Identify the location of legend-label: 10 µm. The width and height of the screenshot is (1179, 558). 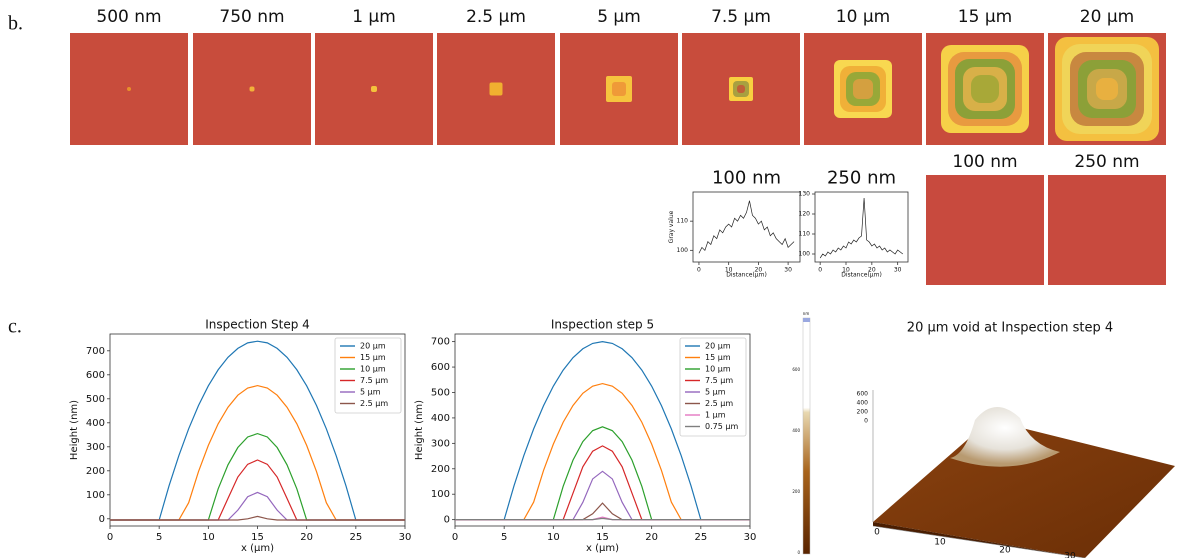
(373, 369).